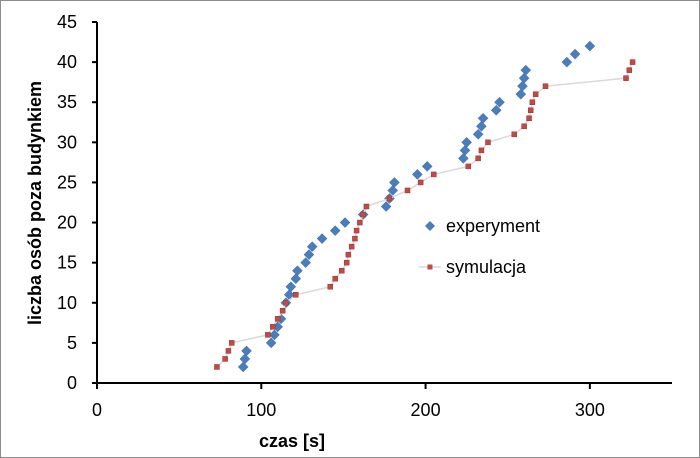  What do you see at coordinates (72, 343) in the screenshot?
I see `y-tick-label: 5` at bounding box center [72, 343].